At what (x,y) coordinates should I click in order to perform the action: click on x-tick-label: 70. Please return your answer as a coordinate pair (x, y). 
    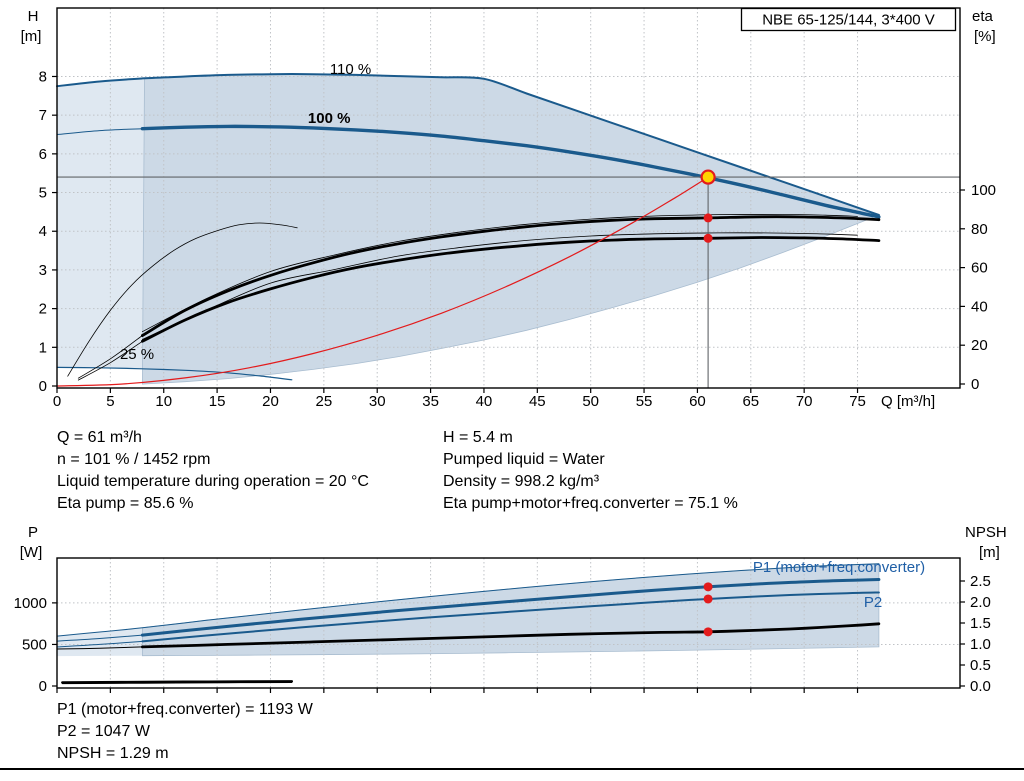
    Looking at the image, I should click on (804, 401).